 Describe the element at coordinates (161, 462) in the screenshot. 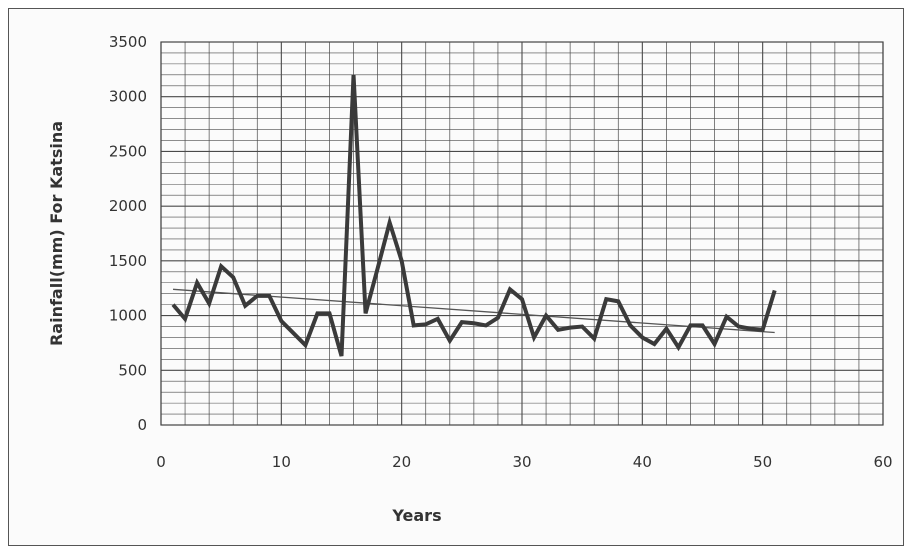

I see `x-tick-label: 0` at that location.